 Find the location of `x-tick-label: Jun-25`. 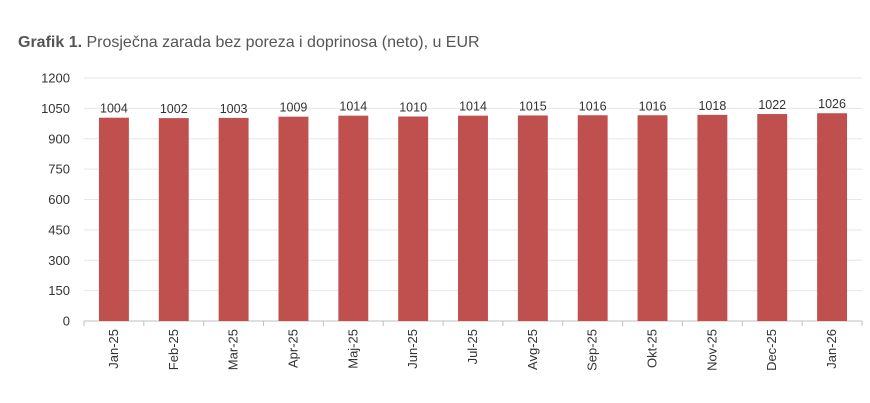

x-tick-label: Jun-25 is located at coordinates (412, 349).